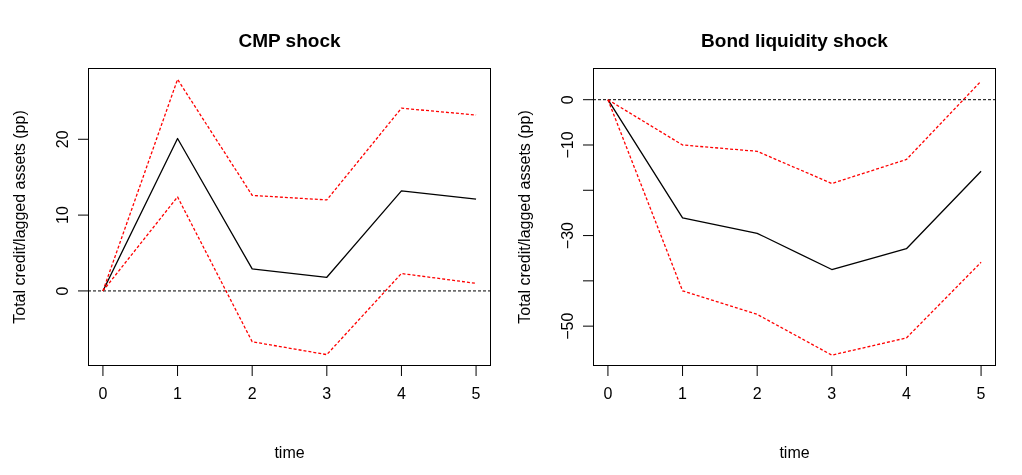 The width and height of the screenshot is (1022, 475). I want to click on y-tick-label: −10, so click(567, 145).